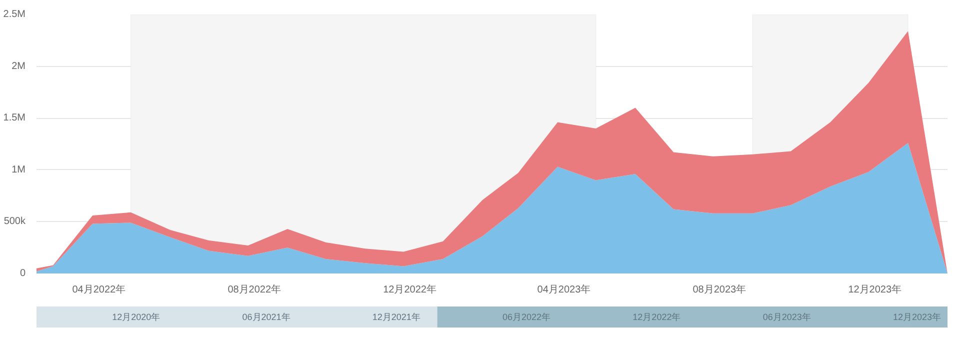 The width and height of the screenshot is (955, 337). Describe the element at coordinates (656, 317) in the screenshot. I see `text: 12月2022年` at that location.